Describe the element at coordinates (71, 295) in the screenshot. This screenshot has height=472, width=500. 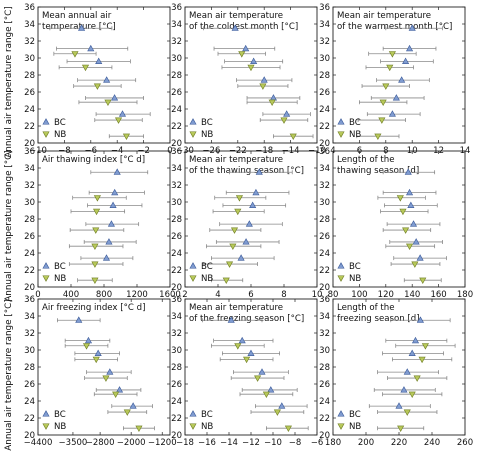
I see `x-tick-label: 400` at that location.